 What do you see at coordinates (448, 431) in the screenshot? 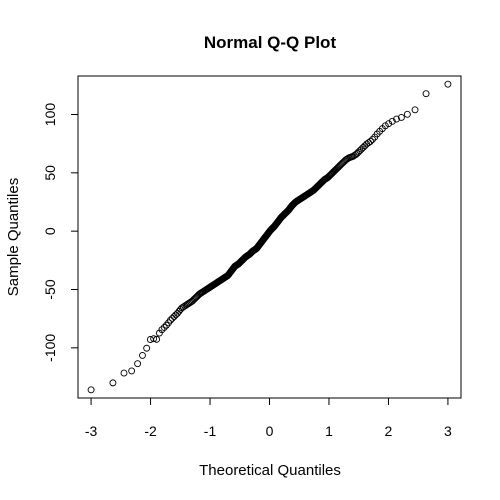
I see `x-tick-label: 3` at bounding box center [448, 431].